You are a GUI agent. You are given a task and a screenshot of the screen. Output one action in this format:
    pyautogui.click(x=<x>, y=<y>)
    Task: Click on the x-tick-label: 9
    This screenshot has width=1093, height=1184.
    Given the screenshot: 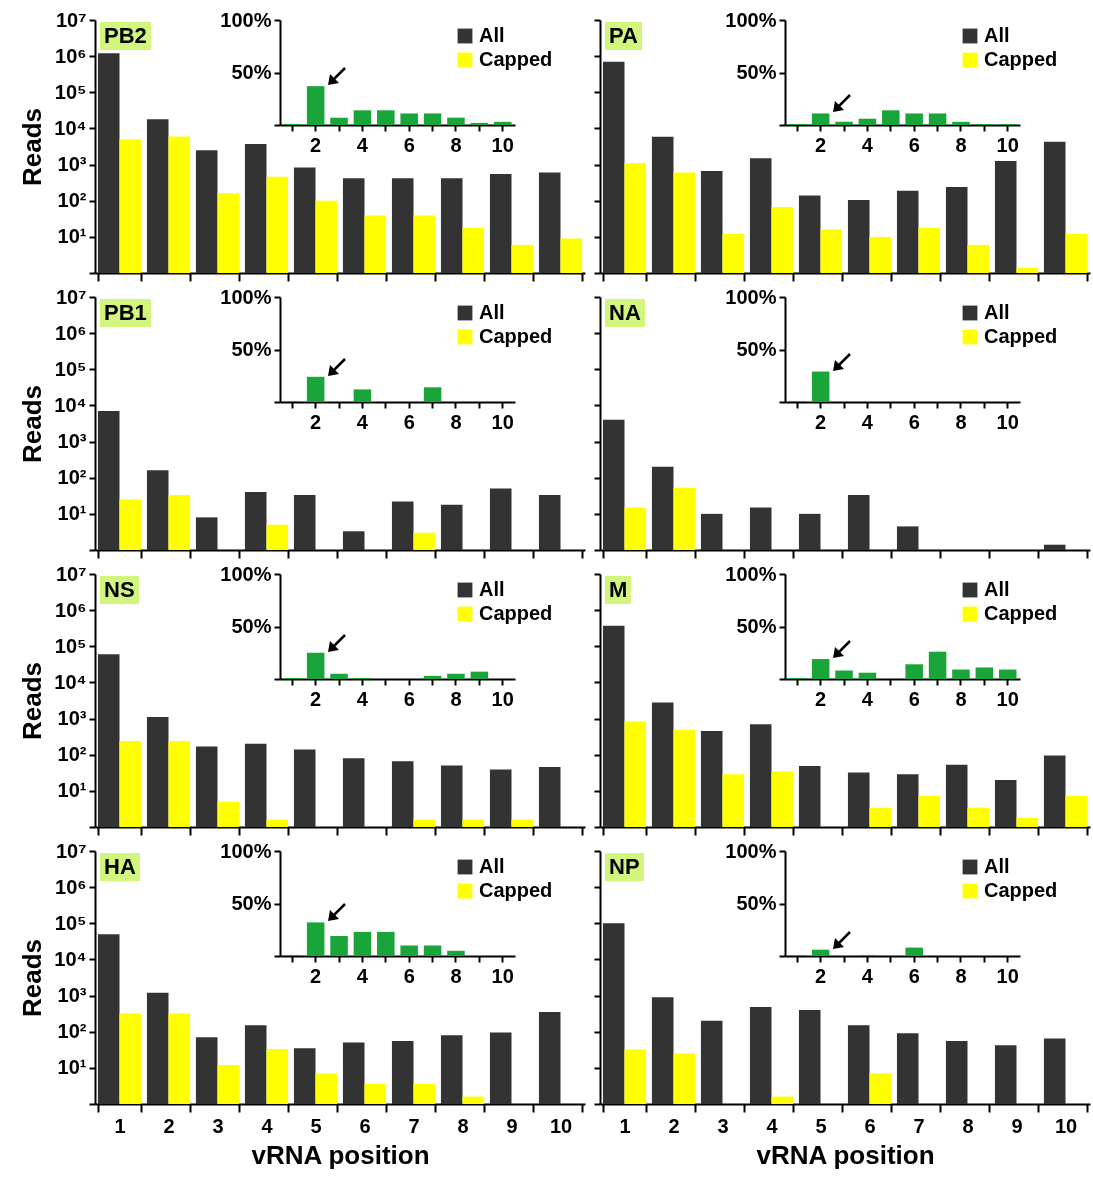 What is the action you would take?
    pyautogui.click(x=1017, y=1125)
    